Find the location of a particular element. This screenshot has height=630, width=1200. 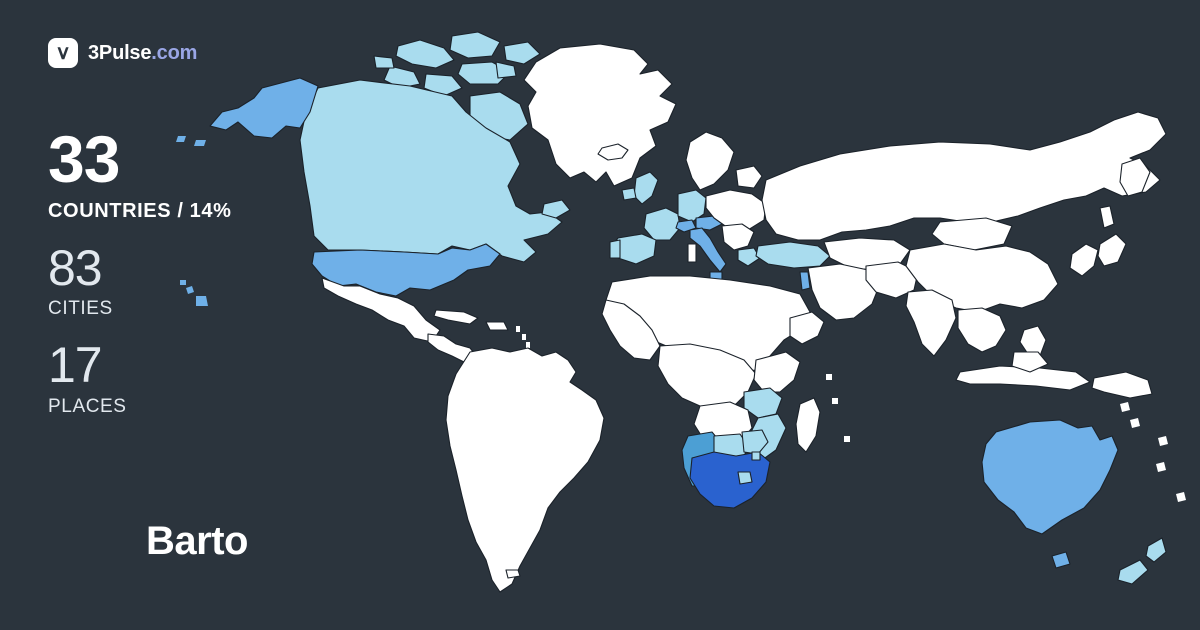

stats-panel: 33 COUNTRIES / 14% 83 CITIES 17 PLACES is located at coordinates (213, 270).